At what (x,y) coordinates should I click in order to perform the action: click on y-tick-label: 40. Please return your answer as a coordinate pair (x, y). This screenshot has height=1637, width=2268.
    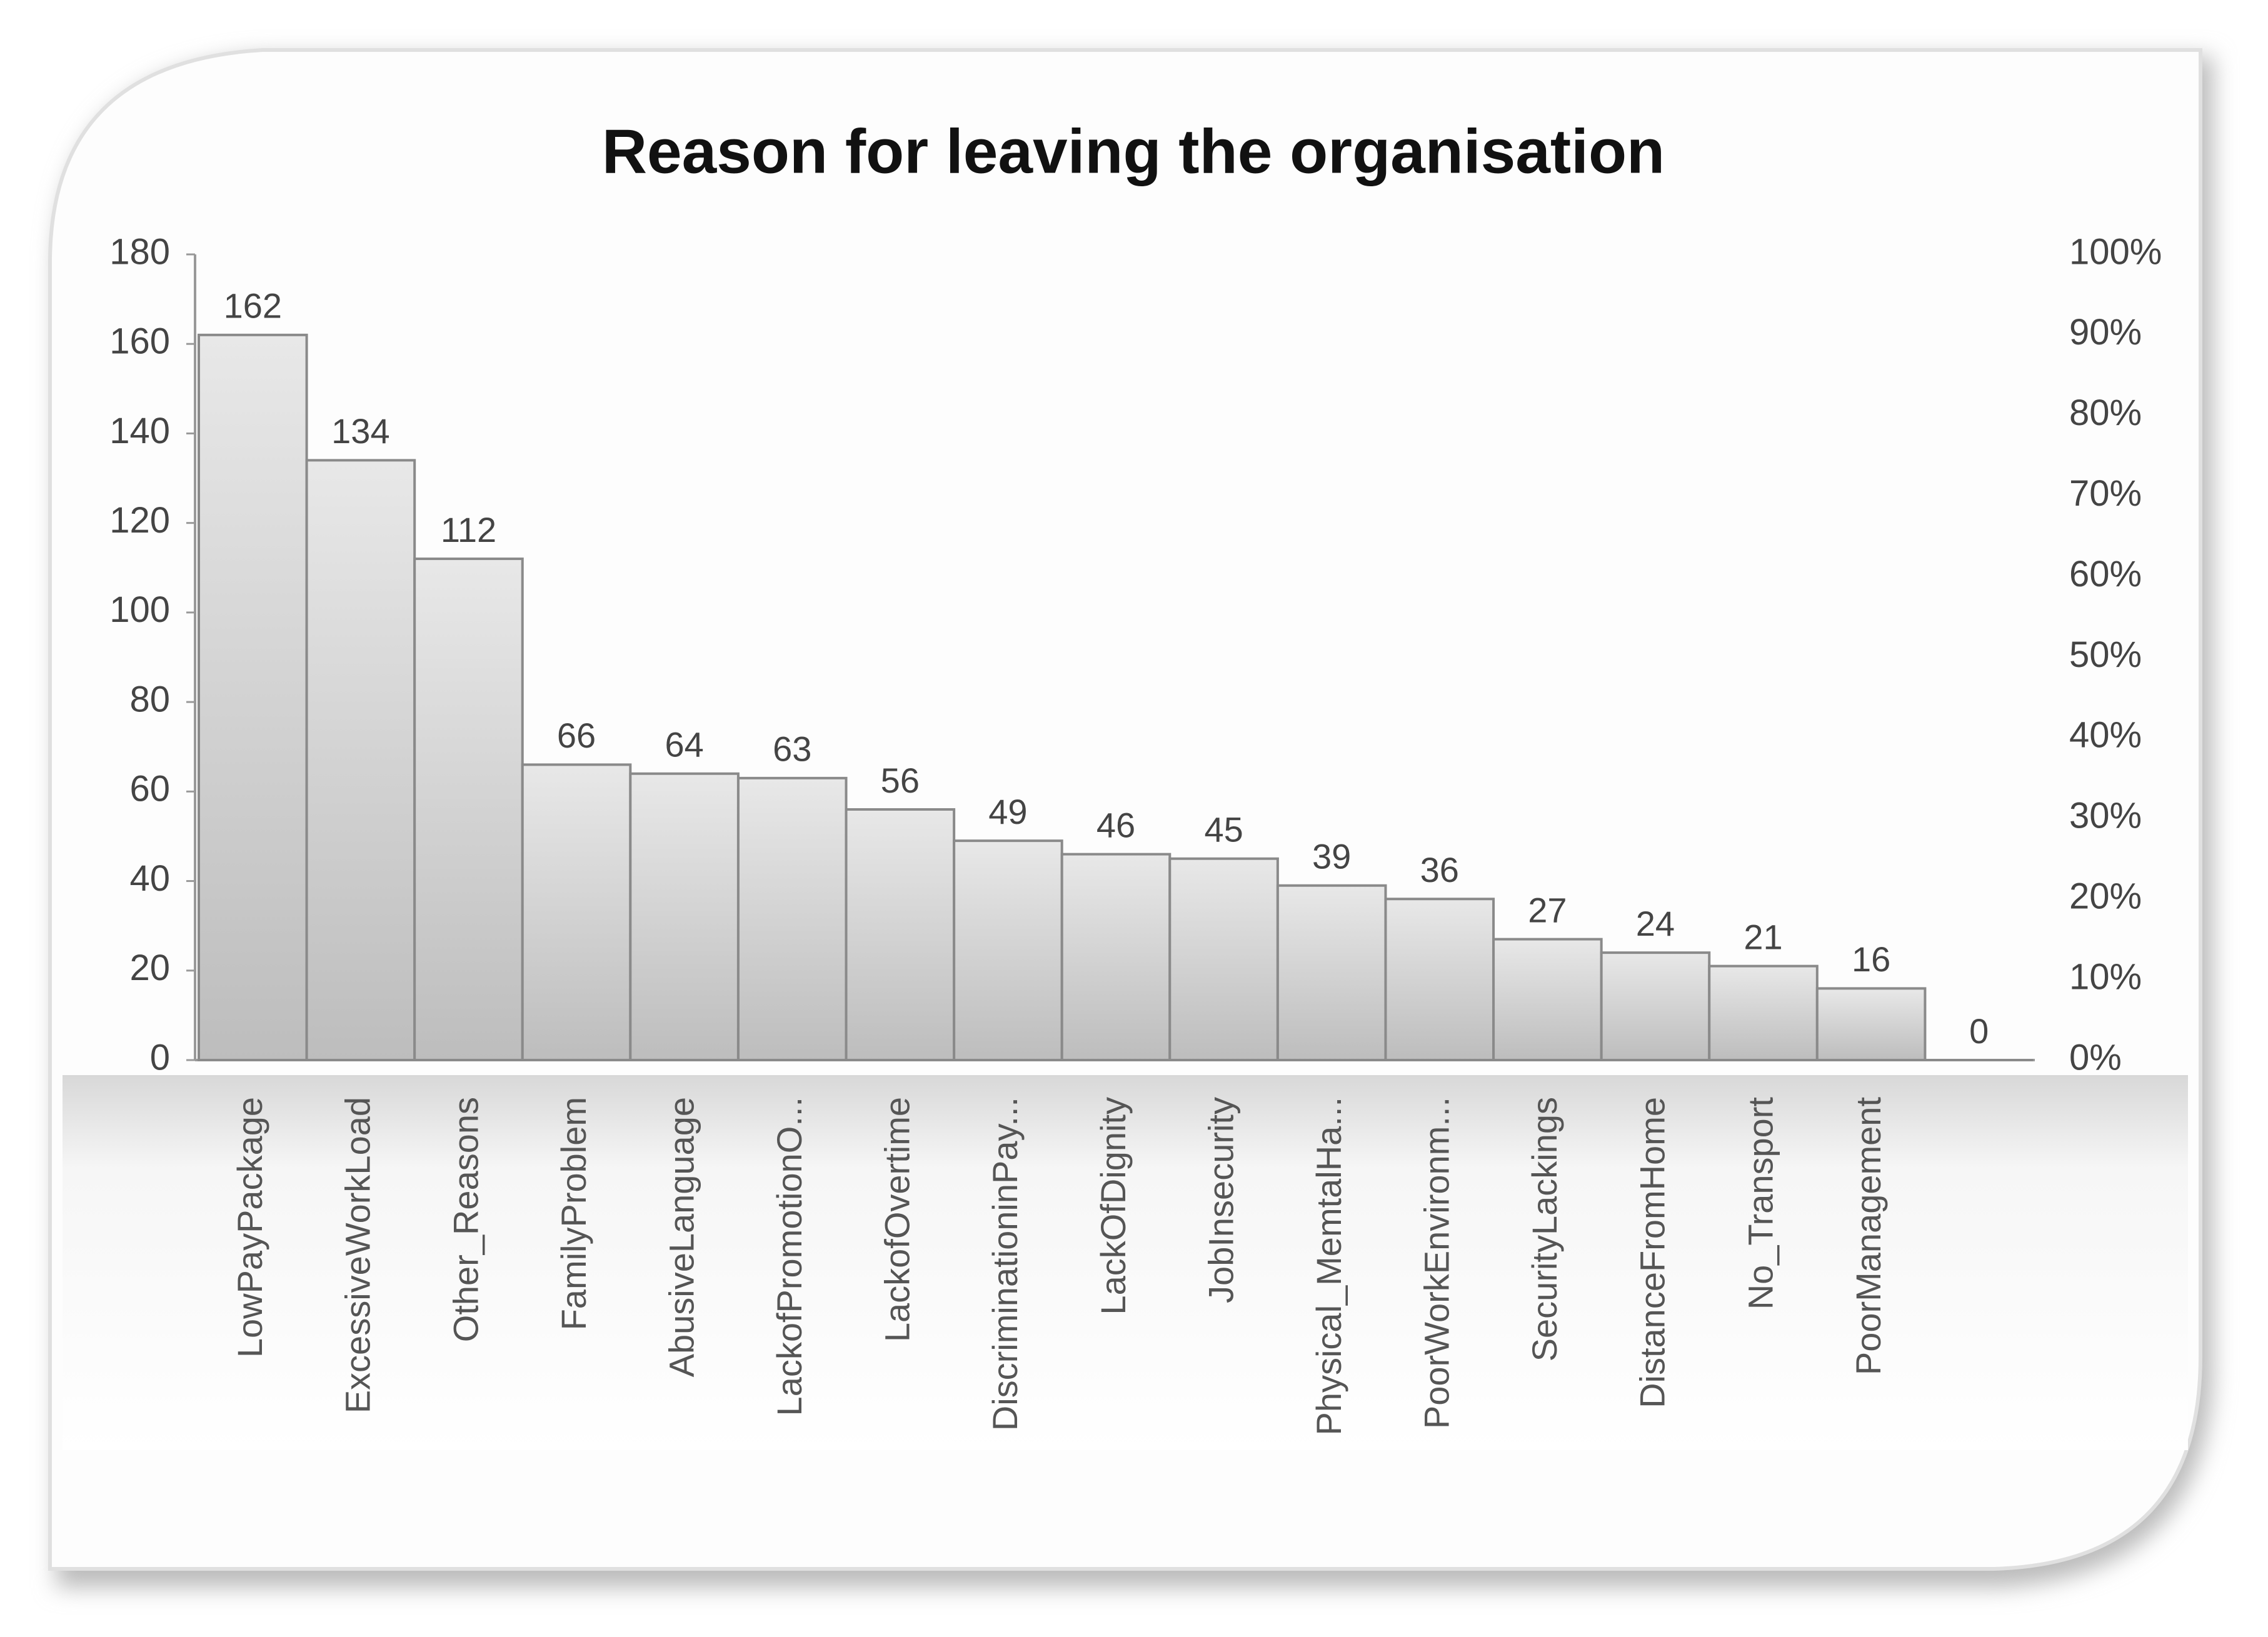
    Looking at the image, I should click on (149, 879).